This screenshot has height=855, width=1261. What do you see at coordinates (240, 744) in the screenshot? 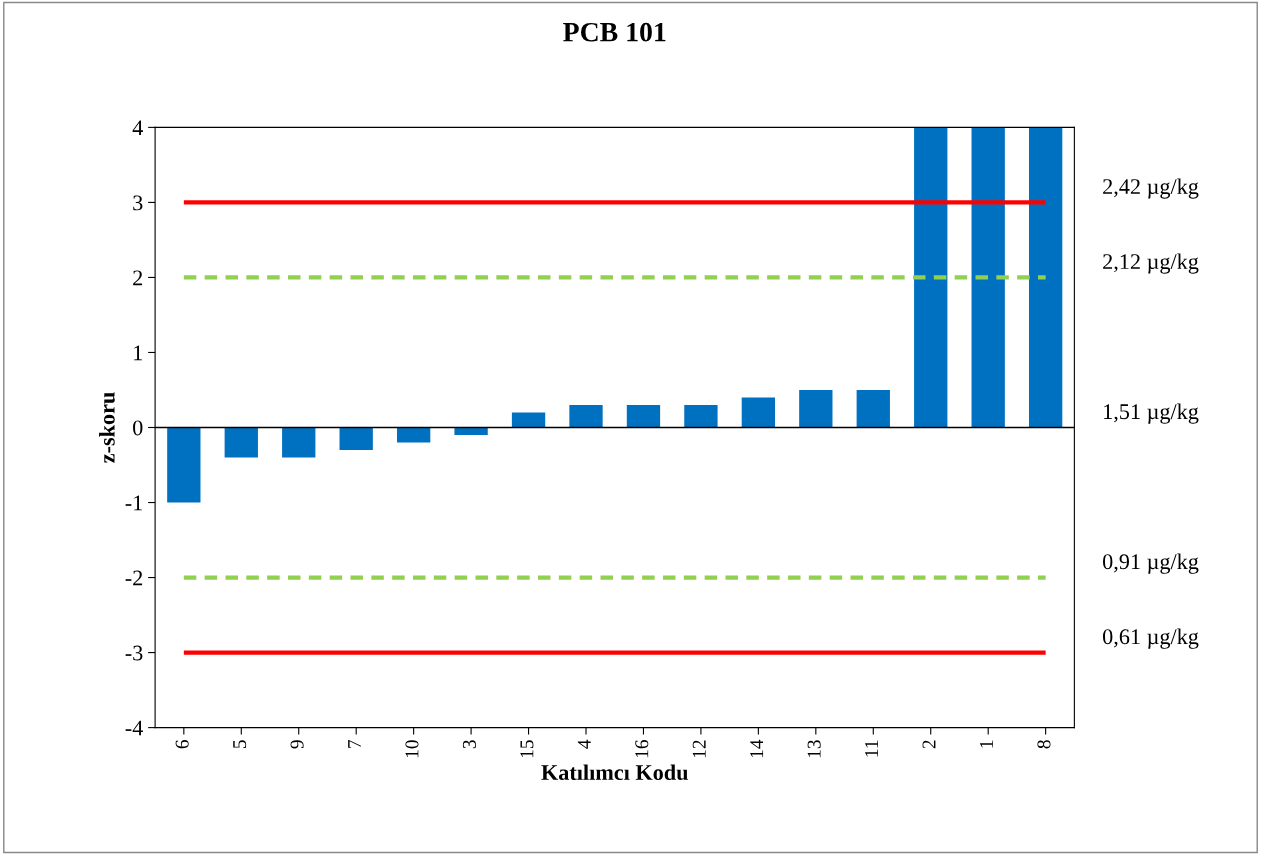
I see `x-tick-label: 5` at bounding box center [240, 744].